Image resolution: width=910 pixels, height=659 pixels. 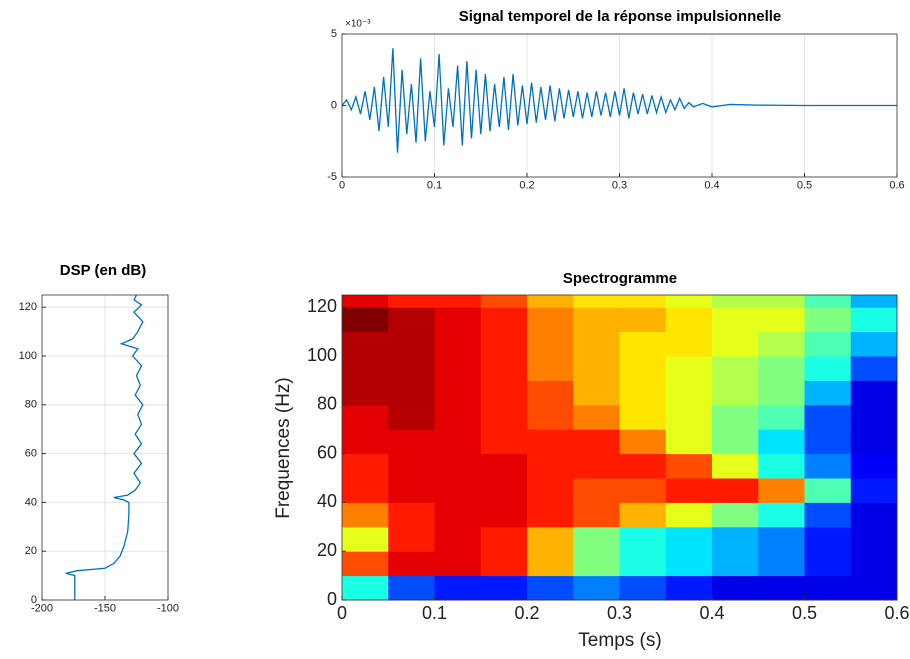 I want to click on x-tick-label: 0.2, so click(x=526, y=186).